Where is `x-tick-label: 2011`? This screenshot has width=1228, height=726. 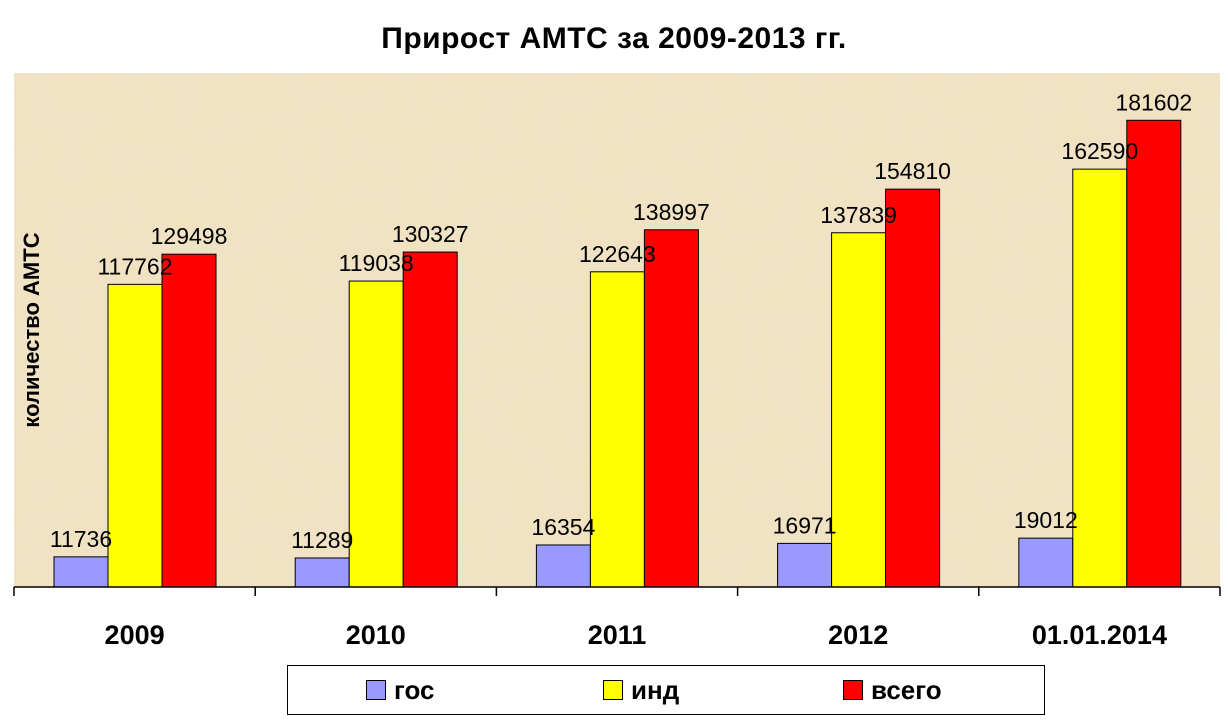
x-tick-label: 2011 is located at coordinates (617, 635).